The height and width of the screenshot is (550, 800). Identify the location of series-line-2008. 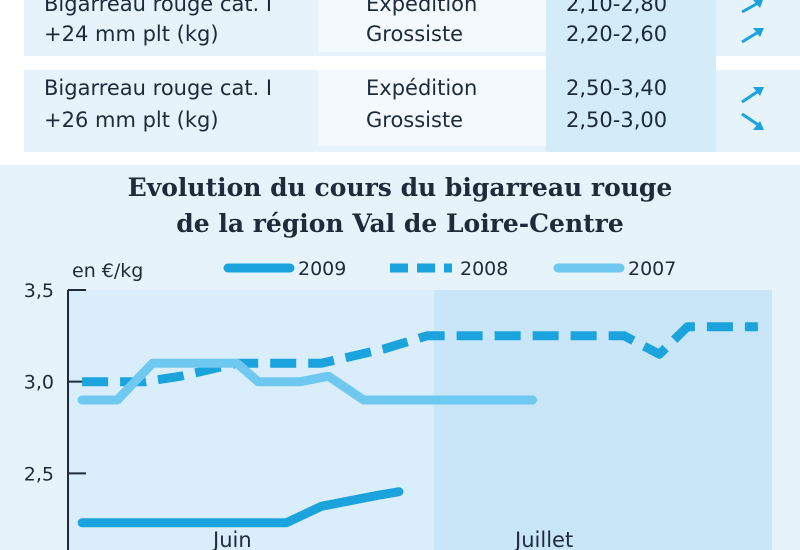
(420, 354).